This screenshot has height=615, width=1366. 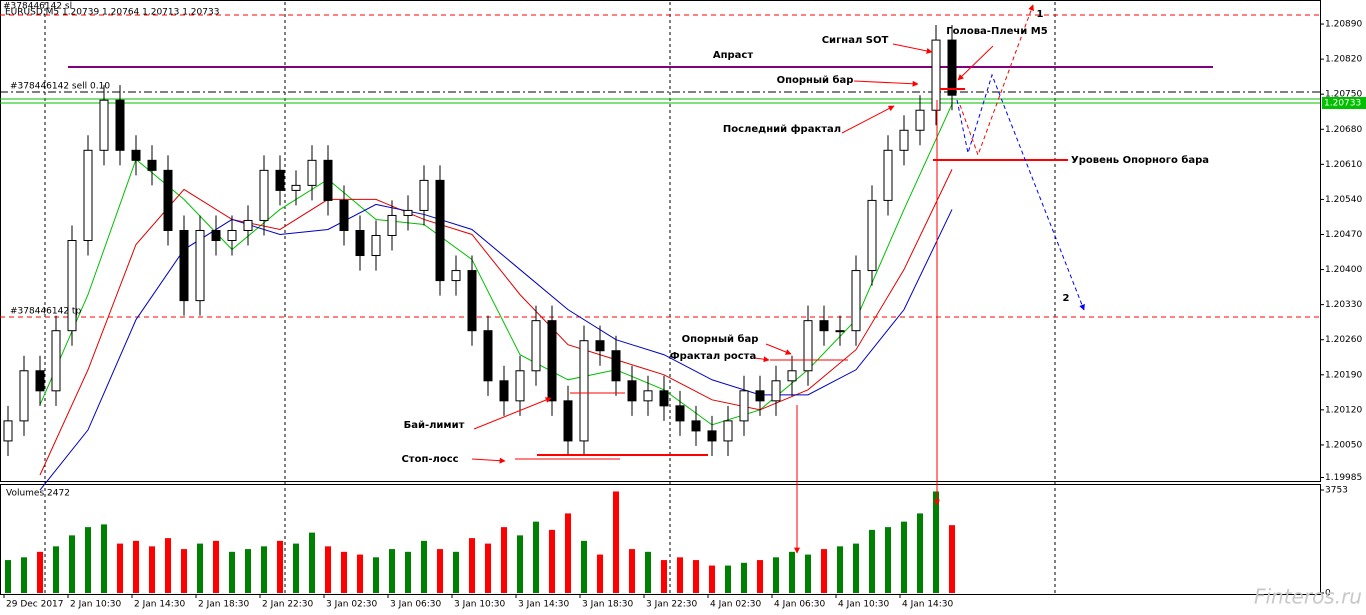 What do you see at coordinates (996, 31) in the screenshot?
I see `annotation: Голова-Плечи M5` at bounding box center [996, 31].